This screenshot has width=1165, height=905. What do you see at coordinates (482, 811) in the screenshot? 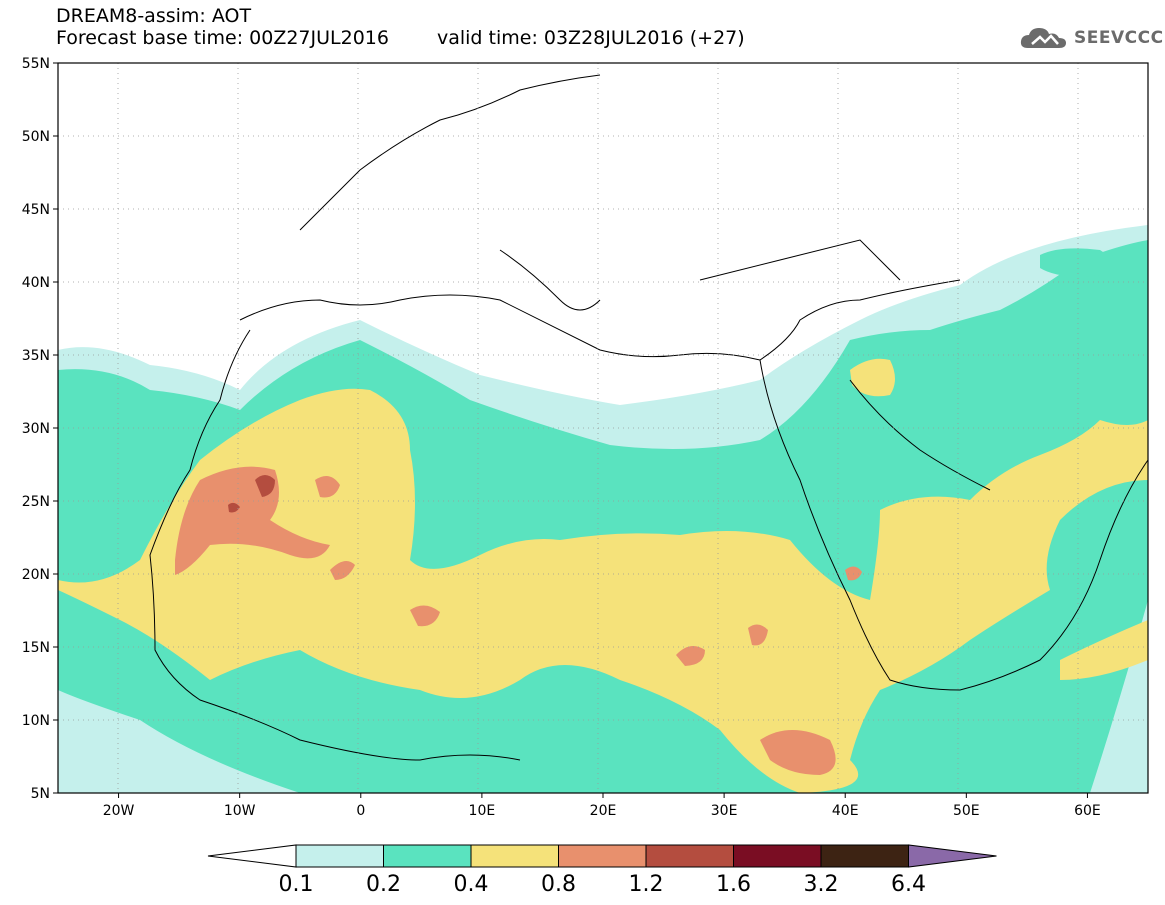
I see `lon-tick-label: 10E` at bounding box center [482, 811].